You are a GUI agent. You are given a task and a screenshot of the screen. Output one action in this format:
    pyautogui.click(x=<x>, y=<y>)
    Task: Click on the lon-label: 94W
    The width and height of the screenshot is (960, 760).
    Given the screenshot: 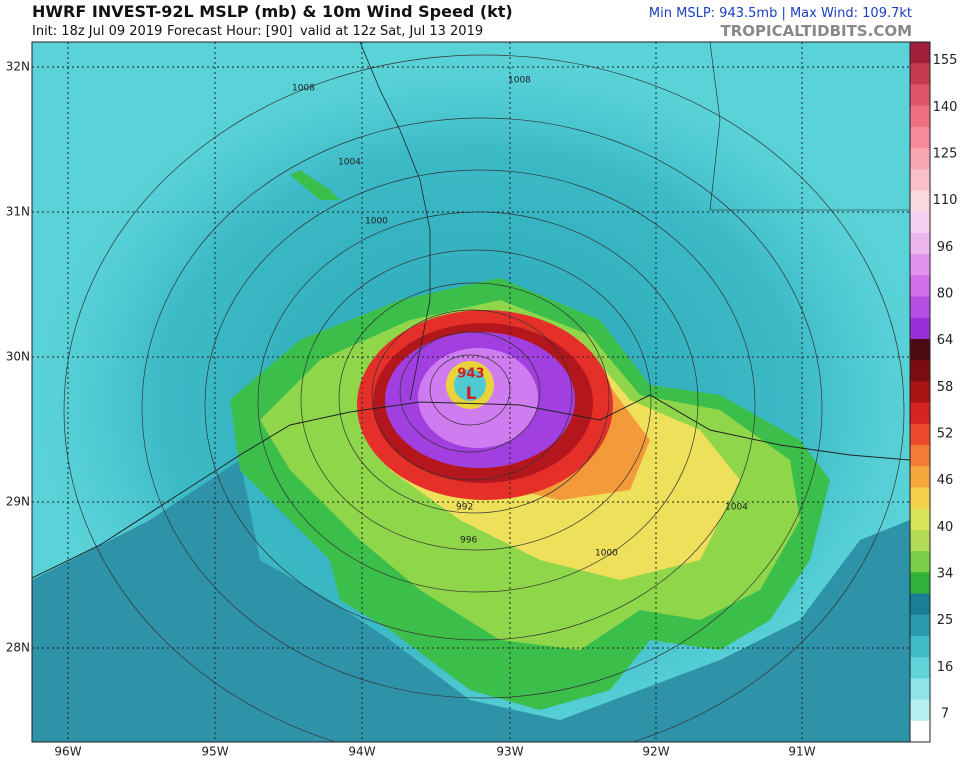 What is the action you would take?
    pyautogui.click(x=361, y=752)
    